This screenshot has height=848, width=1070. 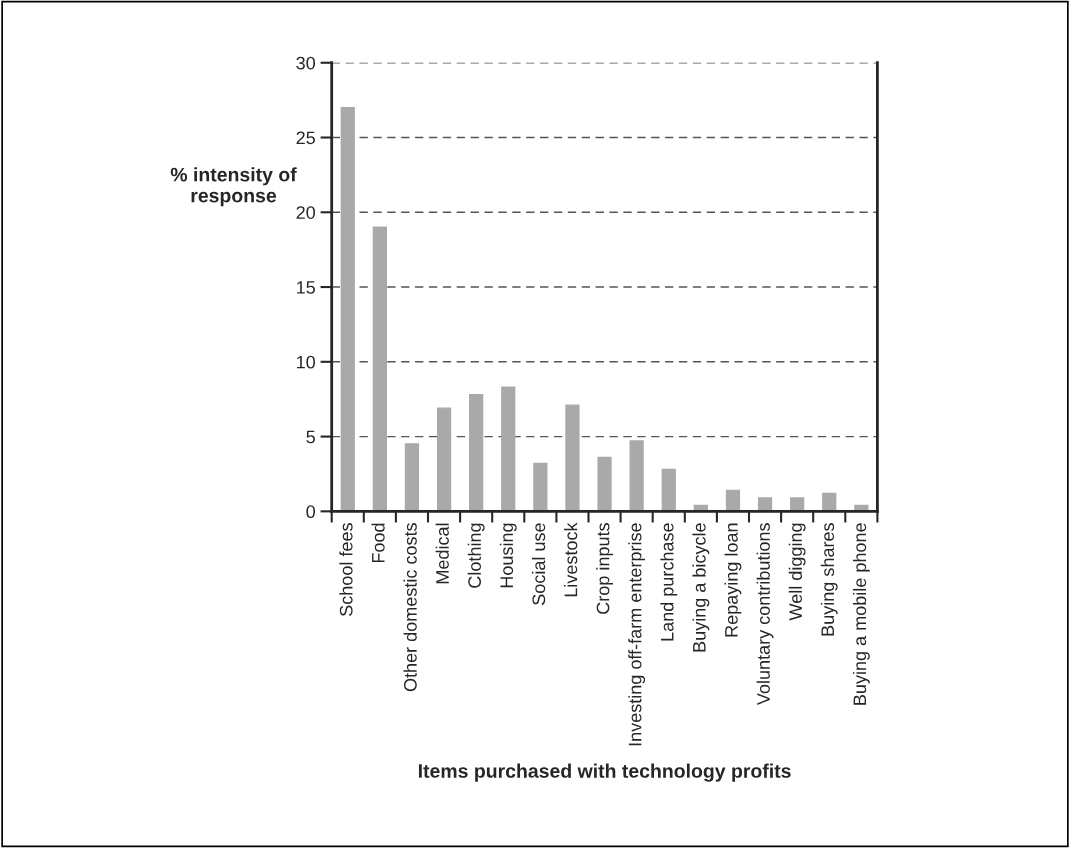 What do you see at coordinates (701, 587) in the screenshot?
I see `x-tick-label: Buying a bicycle` at bounding box center [701, 587].